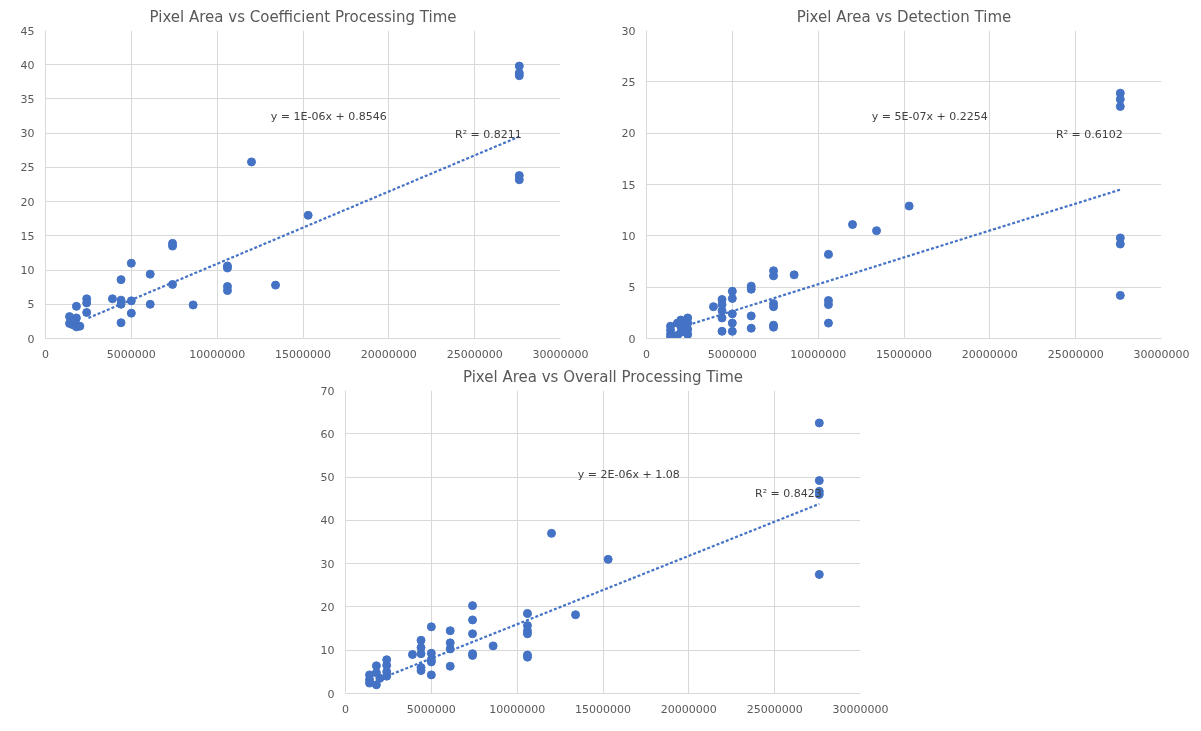  I want to click on annotation: y = 5E-07x + 0.2254, so click(929, 116).